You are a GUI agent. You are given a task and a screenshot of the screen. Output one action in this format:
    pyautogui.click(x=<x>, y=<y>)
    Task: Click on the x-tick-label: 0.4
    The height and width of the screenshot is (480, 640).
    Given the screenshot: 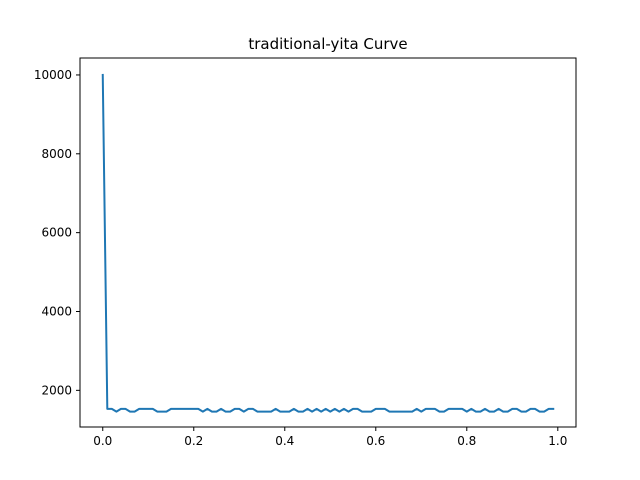 What is the action you would take?
    pyautogui.click(x=284, y=441)
    